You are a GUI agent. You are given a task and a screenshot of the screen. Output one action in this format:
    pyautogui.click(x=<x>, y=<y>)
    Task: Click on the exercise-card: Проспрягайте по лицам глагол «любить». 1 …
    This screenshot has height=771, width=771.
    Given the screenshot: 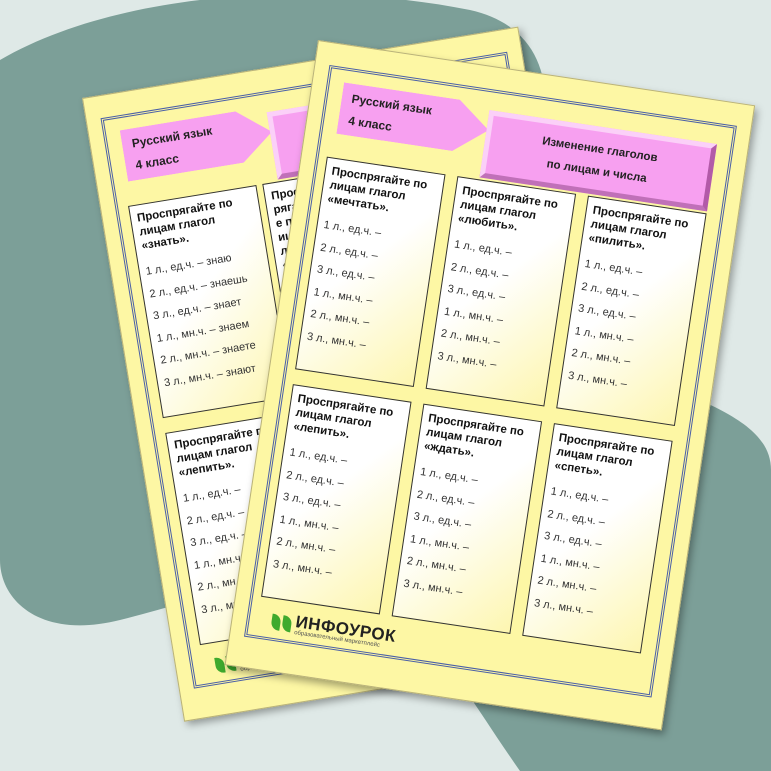 What is the action you would take?
    pyautogui.click(x=501, y=291)
    